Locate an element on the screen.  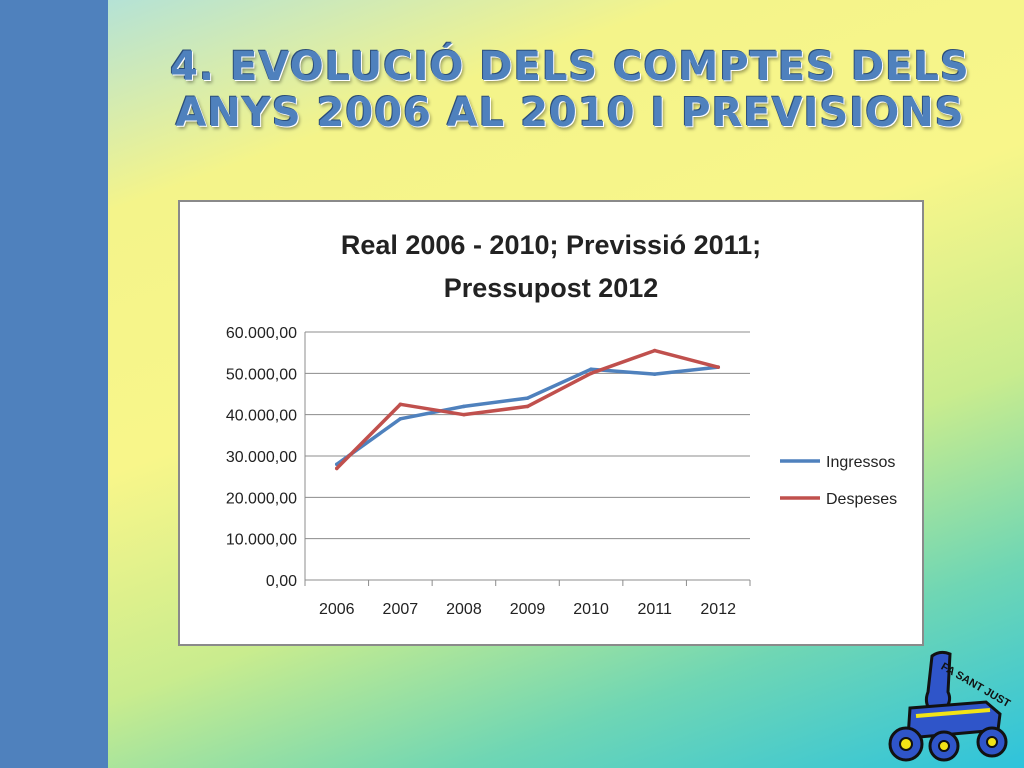
chart-title-line-2: Pressupost 2012 is located at coordinates (551, 288).